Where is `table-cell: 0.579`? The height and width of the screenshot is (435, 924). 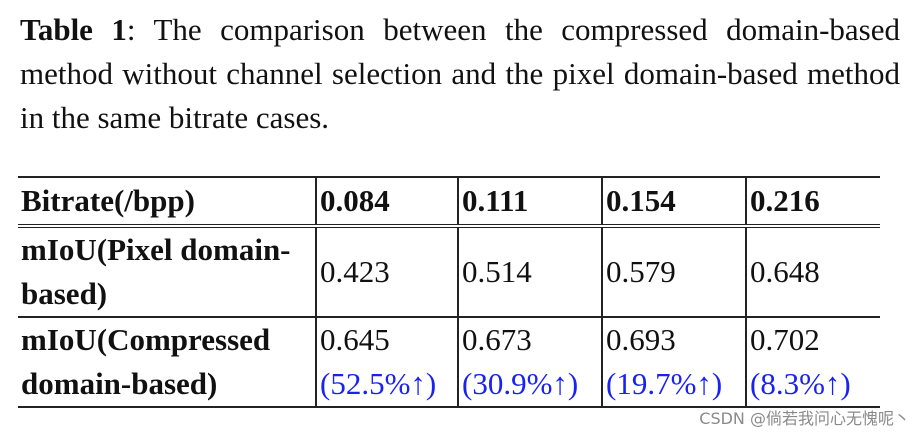
table-cell: 0.579 is located at coordinates (674, 272).